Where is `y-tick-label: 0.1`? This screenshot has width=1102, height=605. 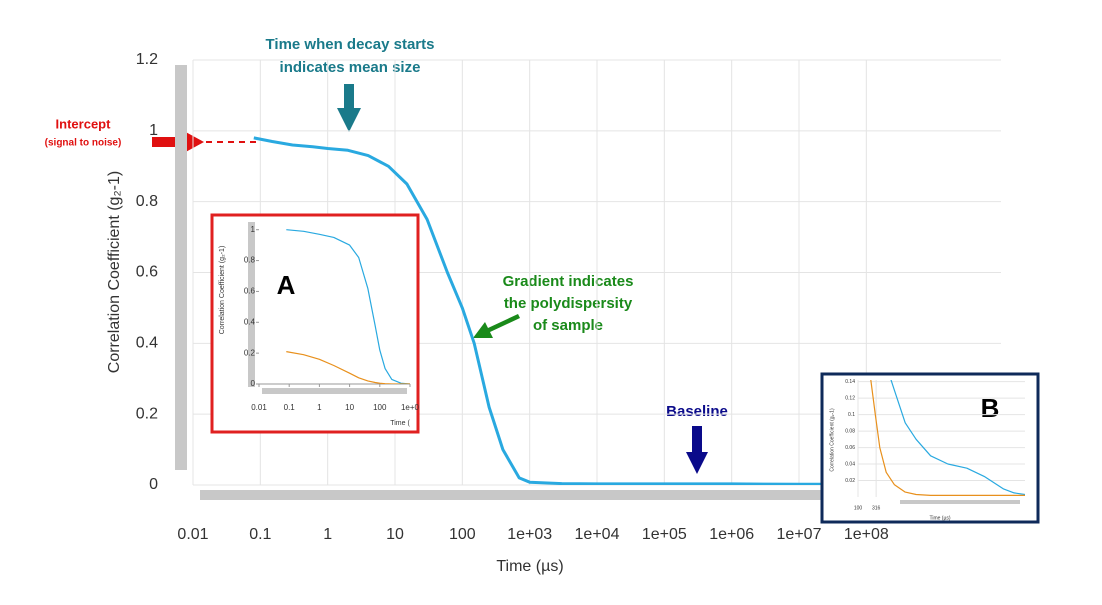
y-tick-label: 0.1 is located at coordinates (851, 415).